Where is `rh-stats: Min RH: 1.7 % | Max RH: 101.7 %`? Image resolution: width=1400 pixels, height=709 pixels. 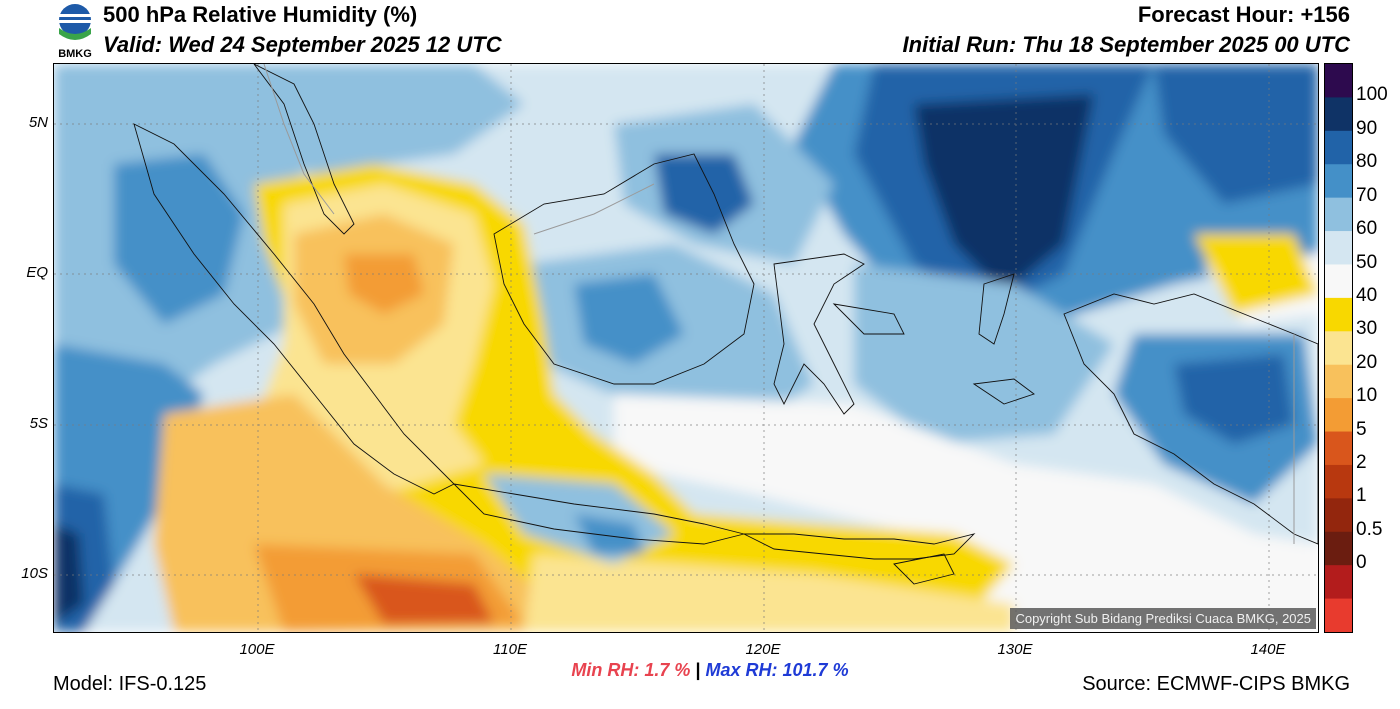 rh-stats: Min RH: 1.7 % | Max RH: 101.7 % is located at coordinates (700, 670).